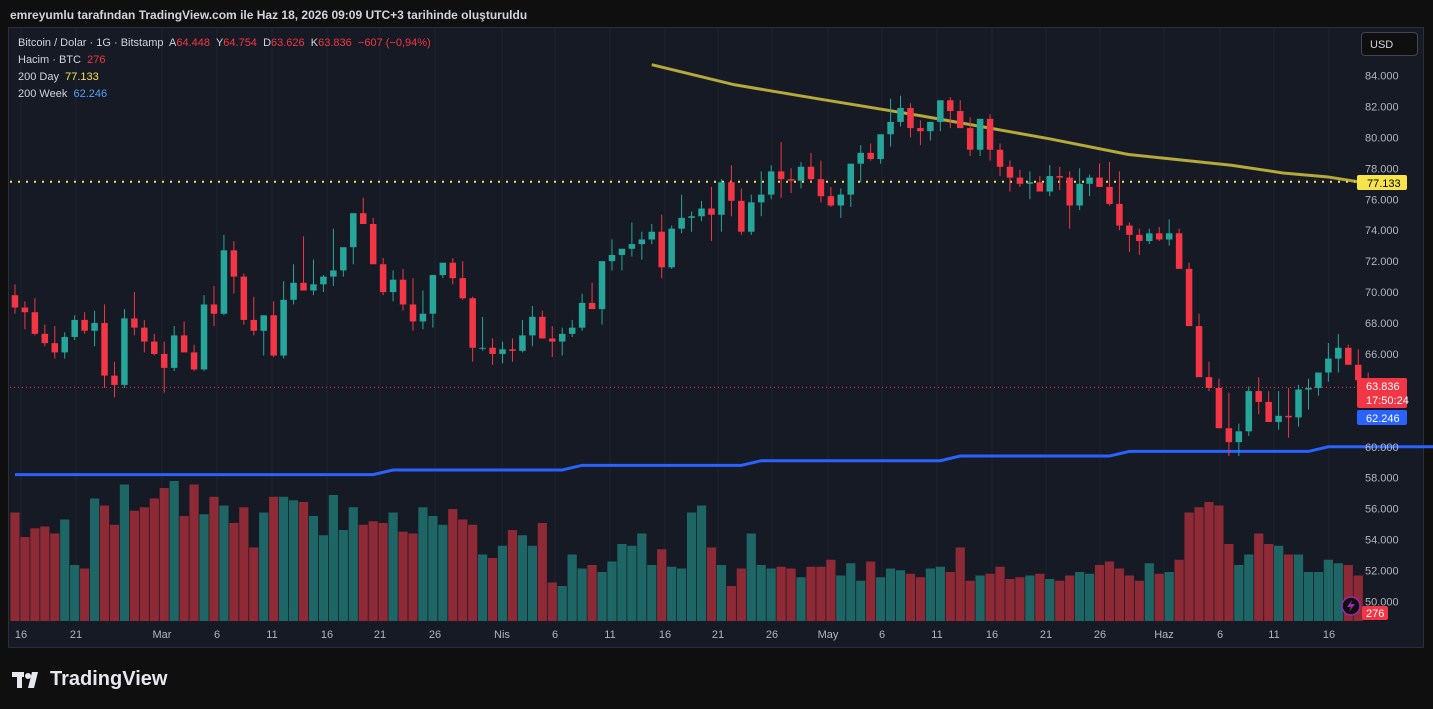  I want to click on ma-200-week-line, so click(723, 461).